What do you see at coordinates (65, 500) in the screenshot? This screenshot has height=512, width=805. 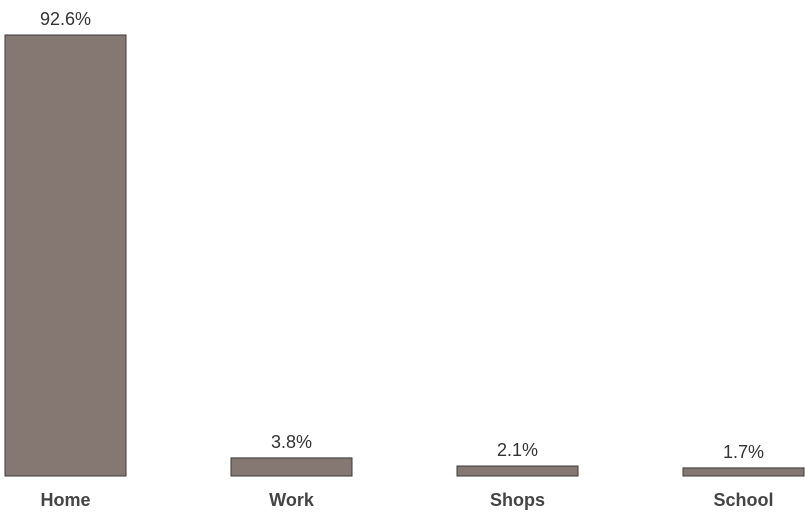 I see `category-label-home: Home` at bounding box center [65, 500].